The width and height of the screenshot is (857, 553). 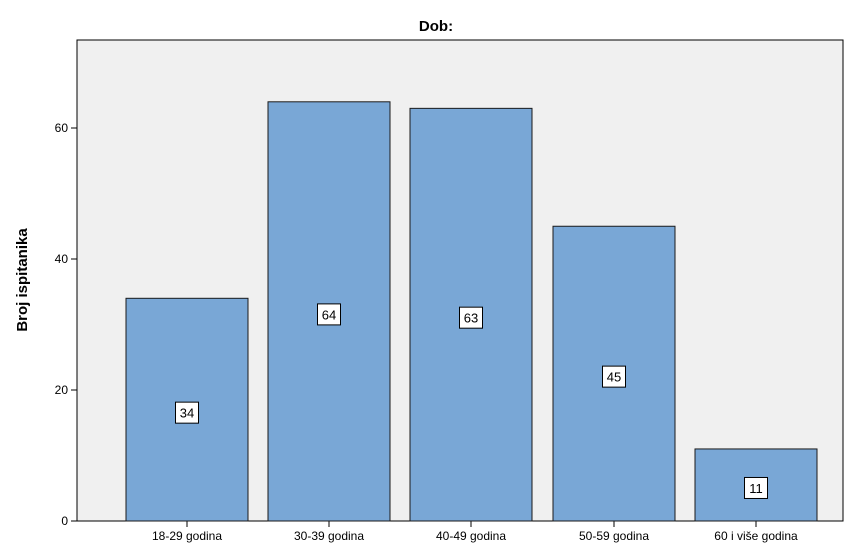 I want to click on data-label: 45, so click(x=614, y=377).